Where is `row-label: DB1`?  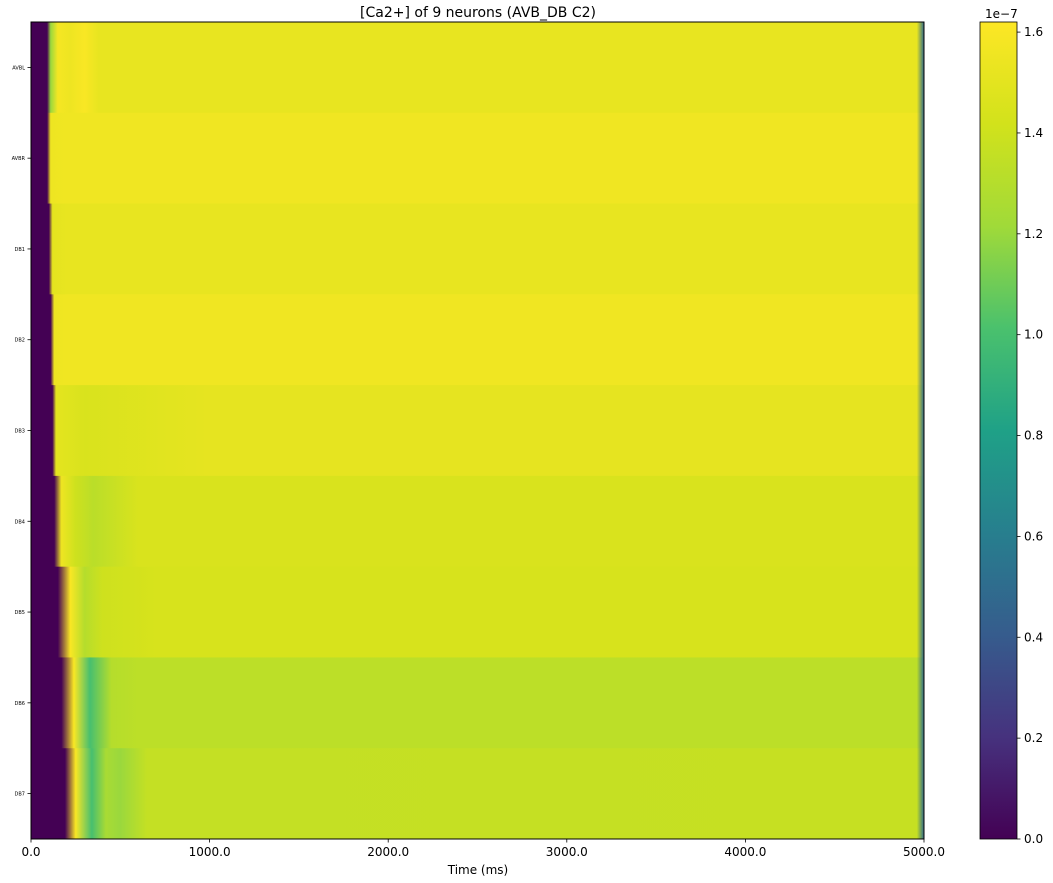 row-label: DB1 is located at coordinates (20, 250).